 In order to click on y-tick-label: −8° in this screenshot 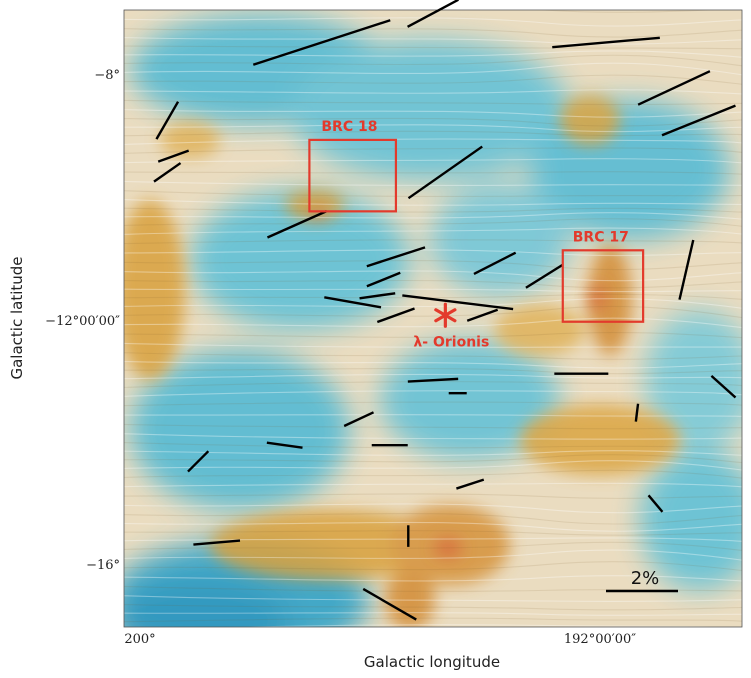, I will do `click(107, 75)`.